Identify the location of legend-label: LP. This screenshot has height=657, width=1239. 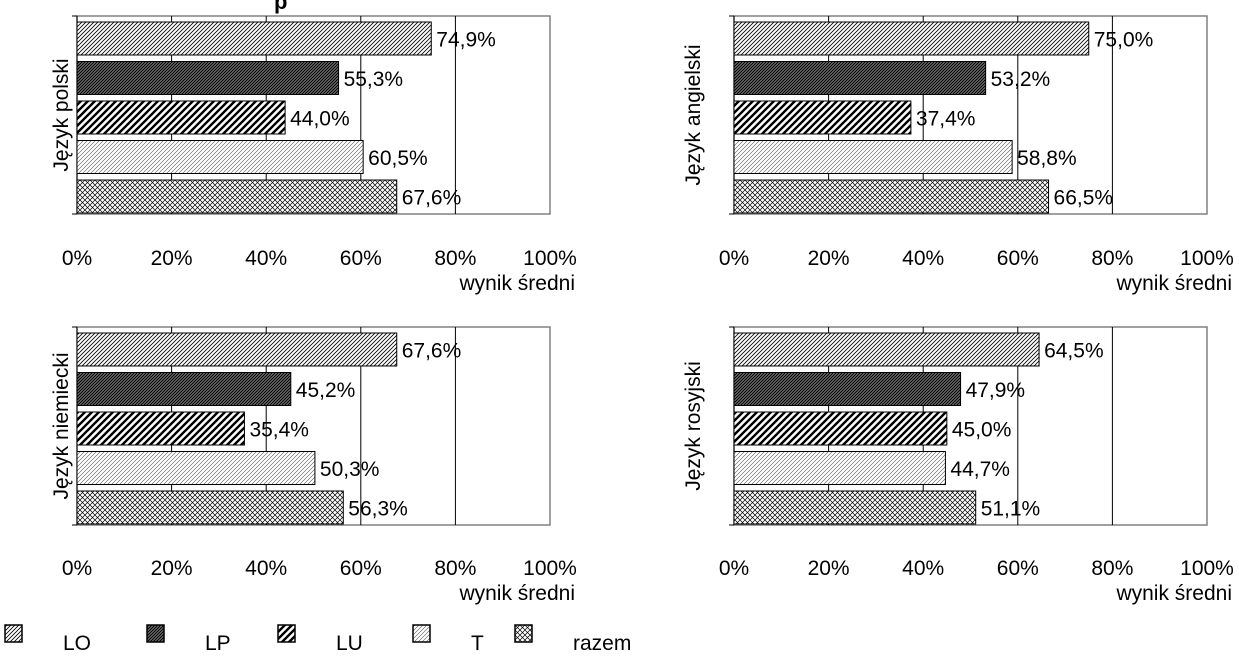
(218, 643).